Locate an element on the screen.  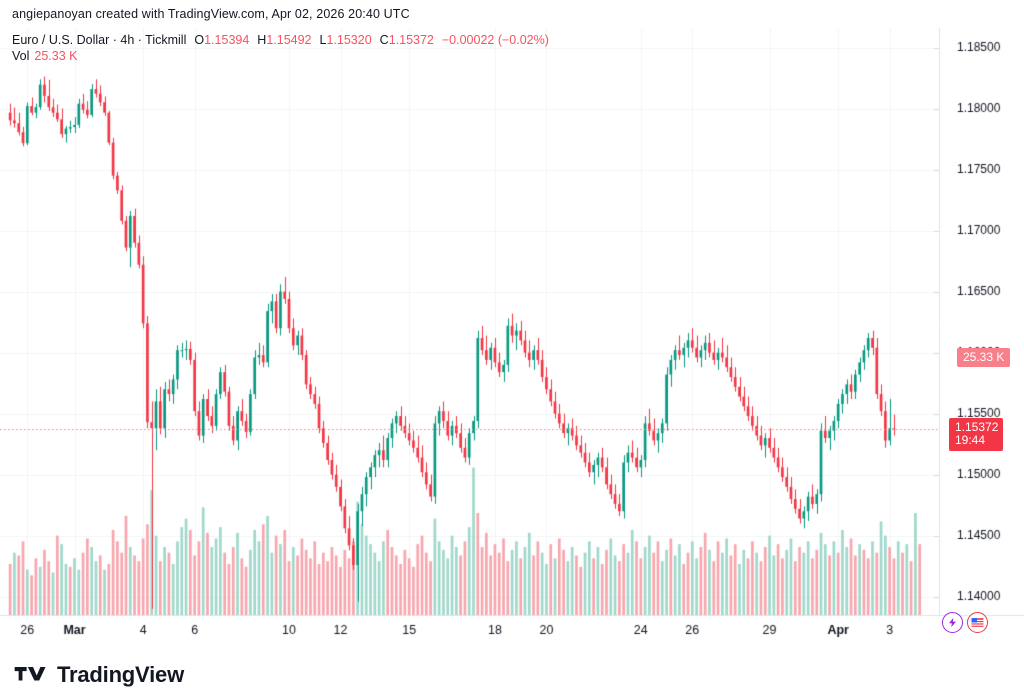
chart-corner-icons is located at coordinates (965, 622).